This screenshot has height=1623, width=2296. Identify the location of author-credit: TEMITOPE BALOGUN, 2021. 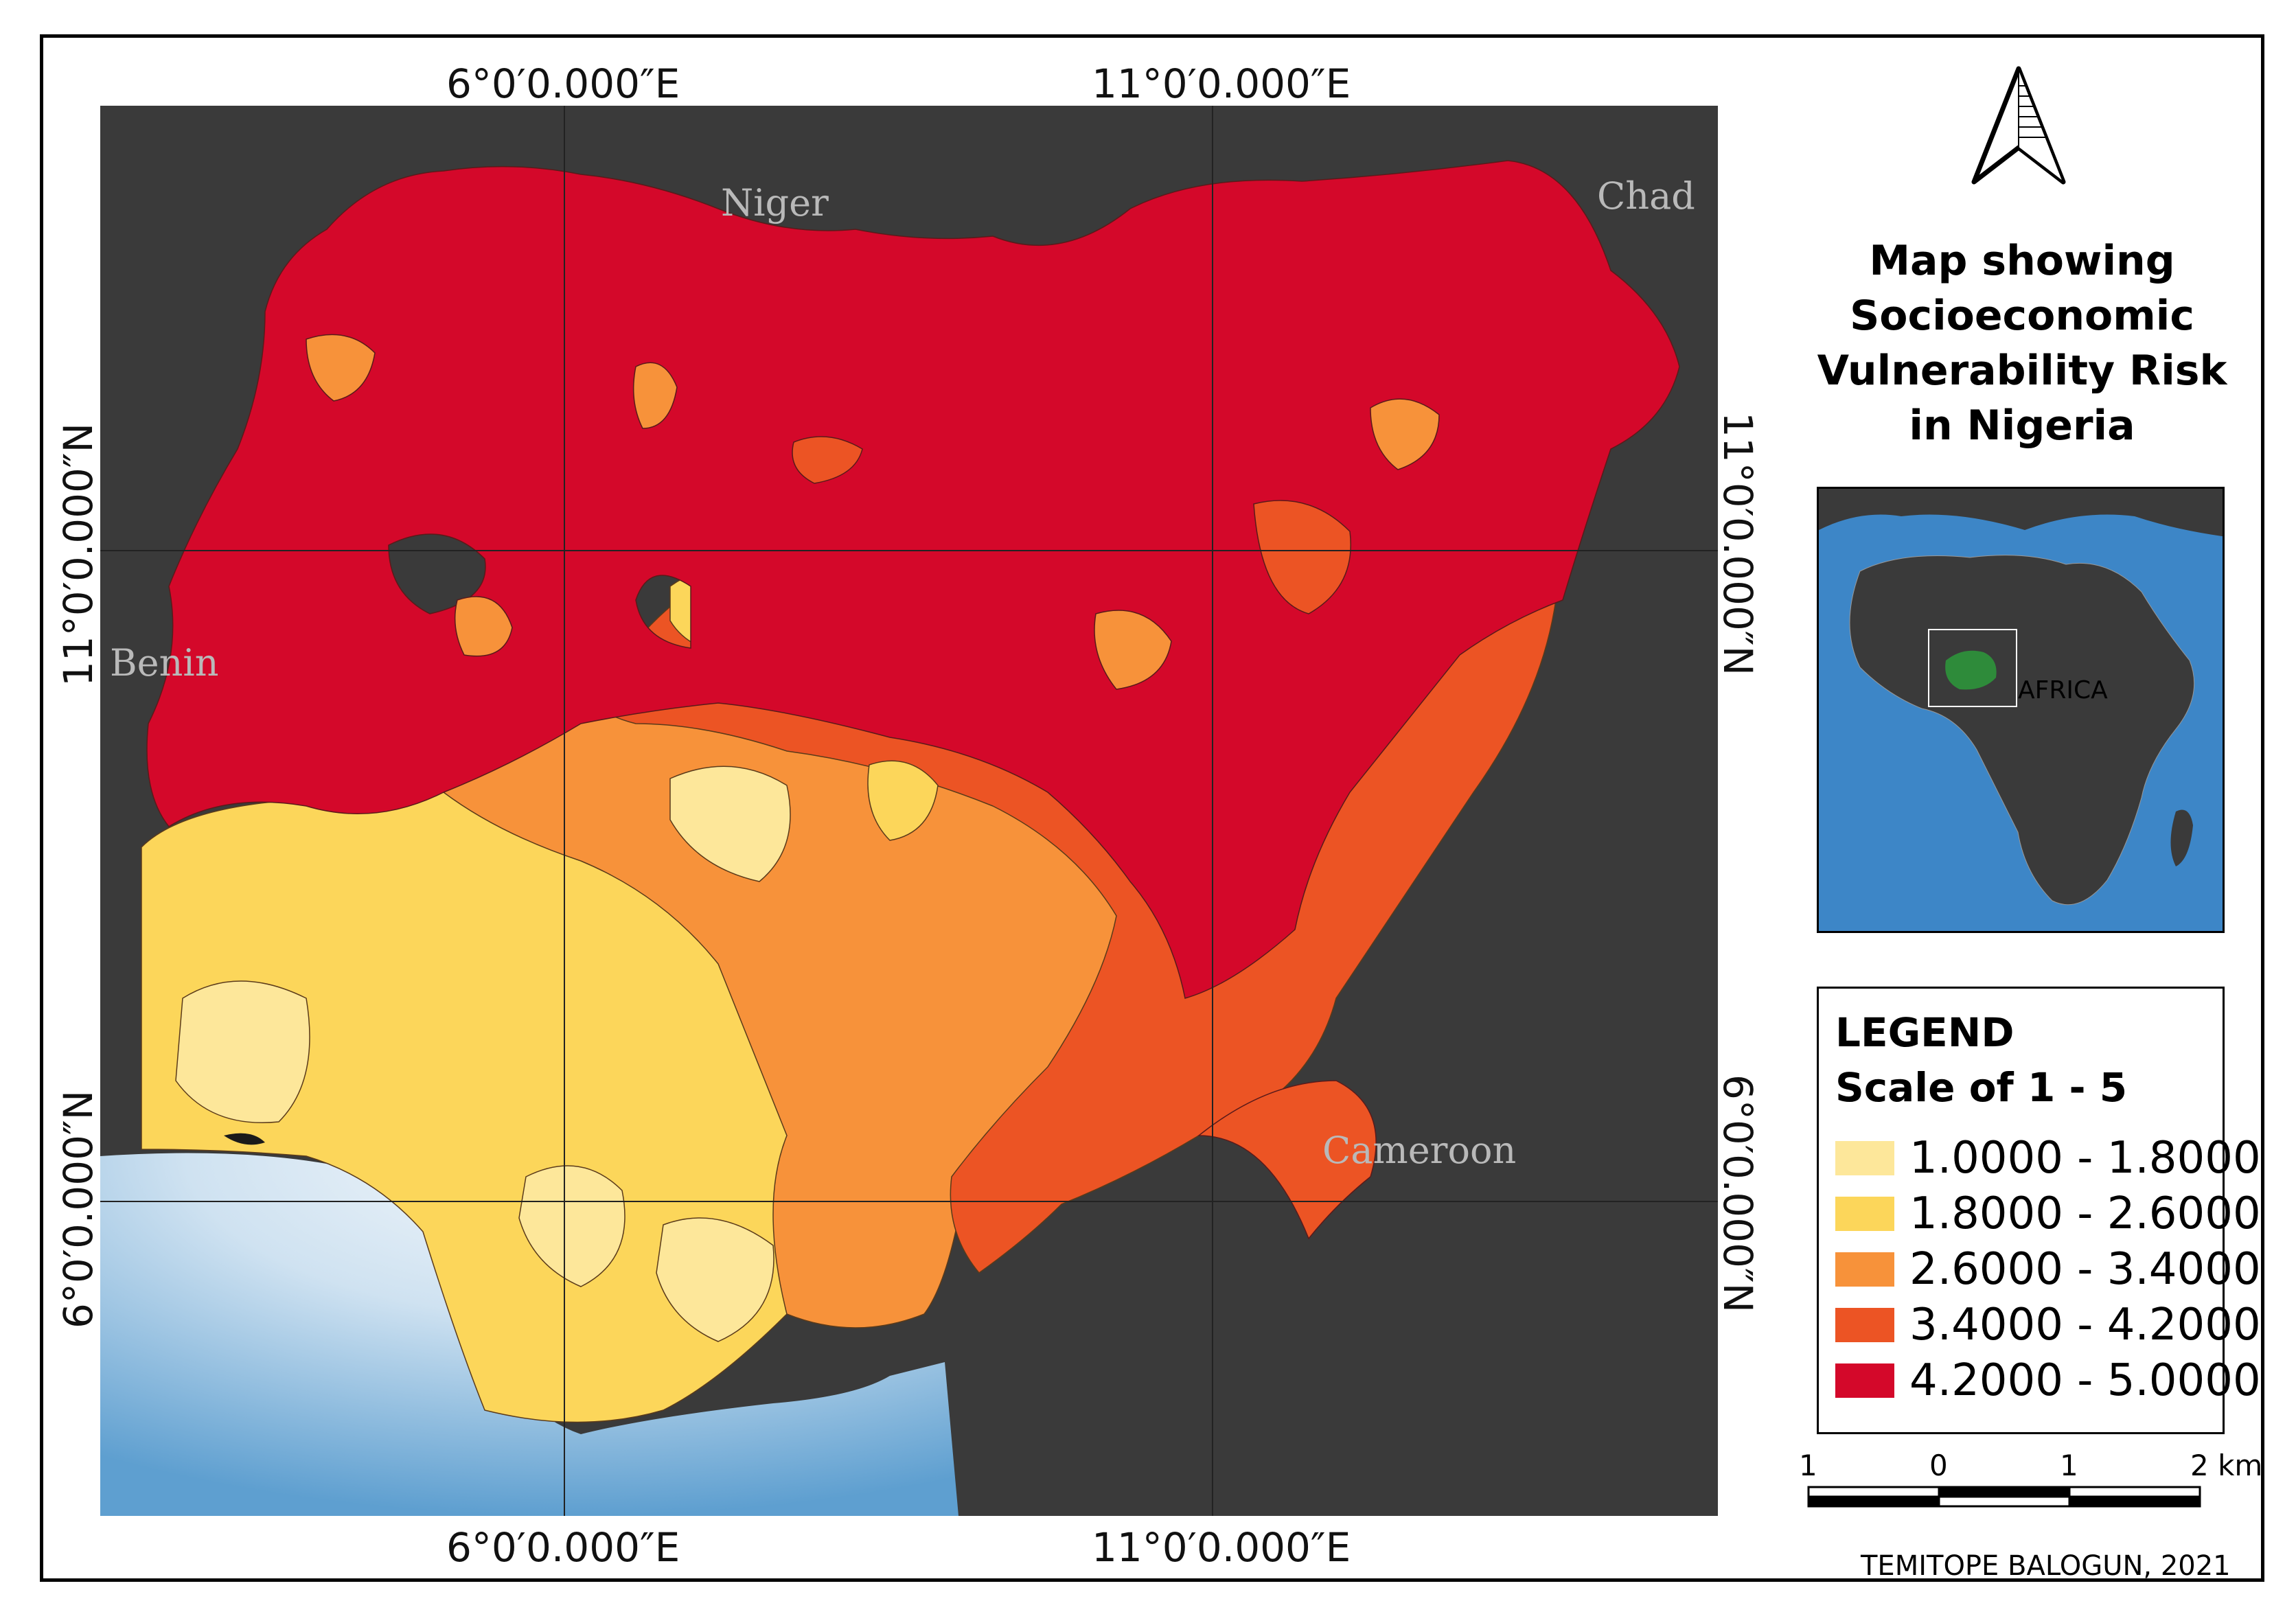
(2046, 1566).